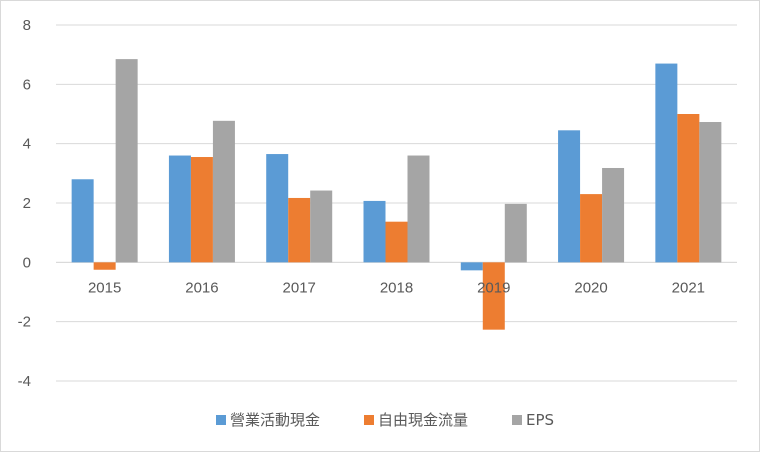 This screenshot has height=452, width=760. Describe the element at coordinates (24, 381) in the screenshot. I see `y-tick-label: -4` at that location.